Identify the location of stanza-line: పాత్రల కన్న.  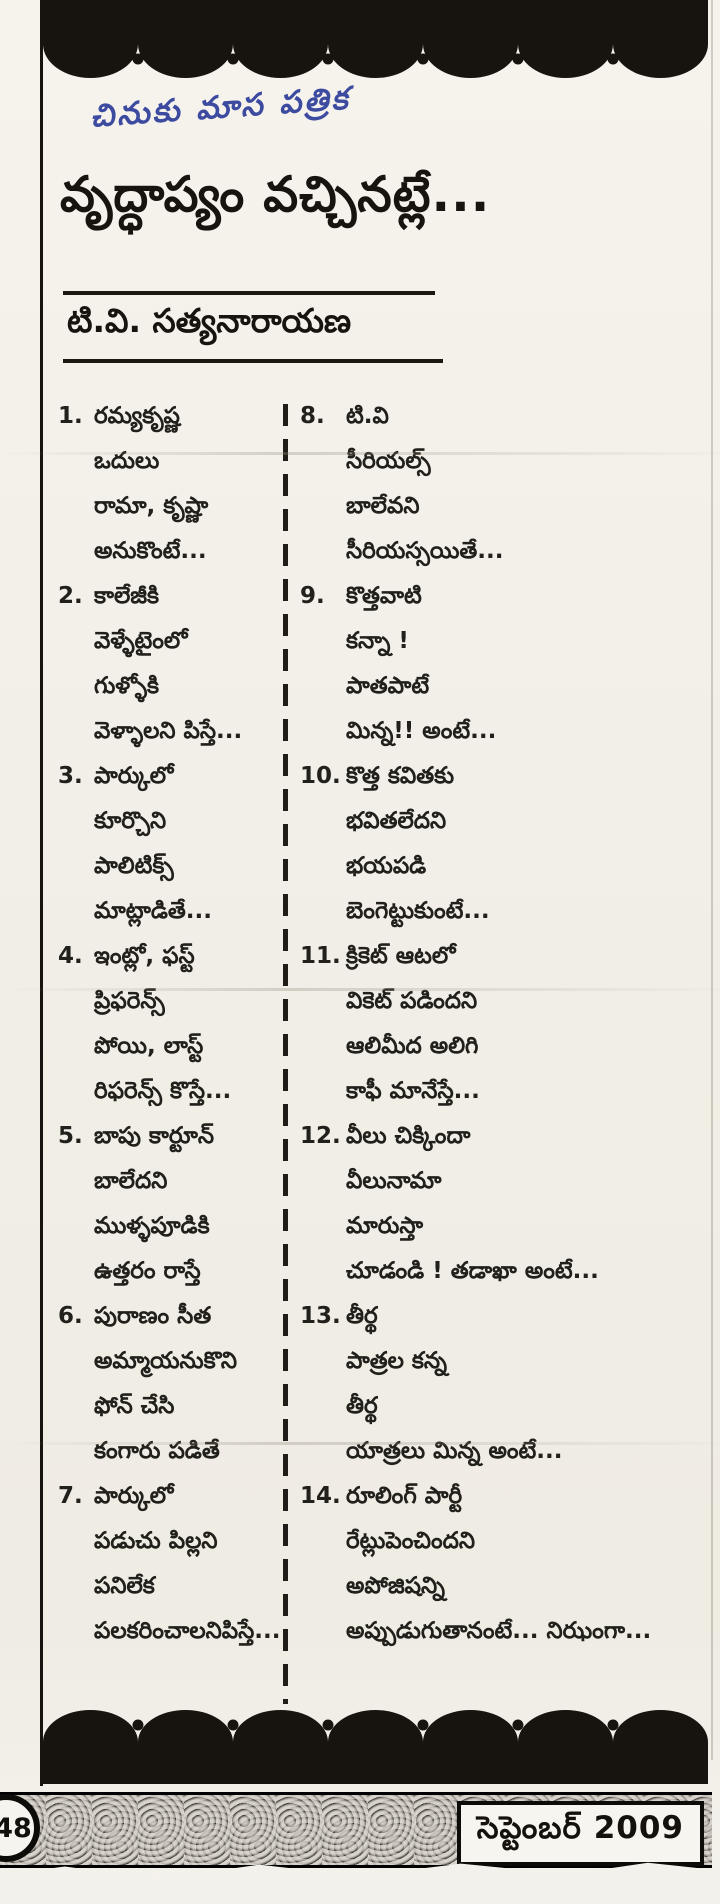
(396, 1361).